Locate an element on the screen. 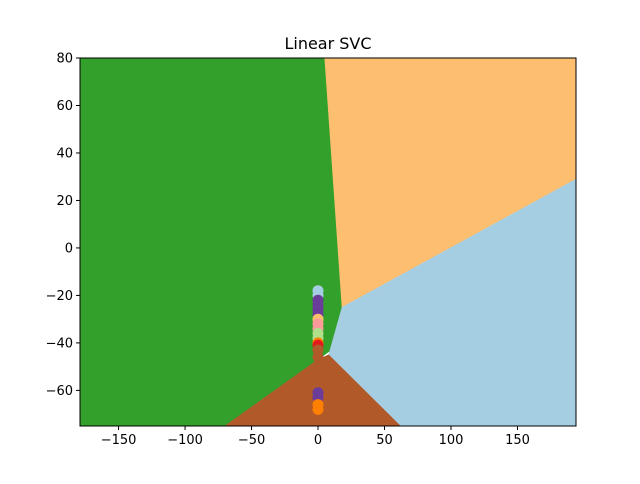  x-axis: −150 −100 −50 0 50 100 150 is located at coordinates (315, 437).